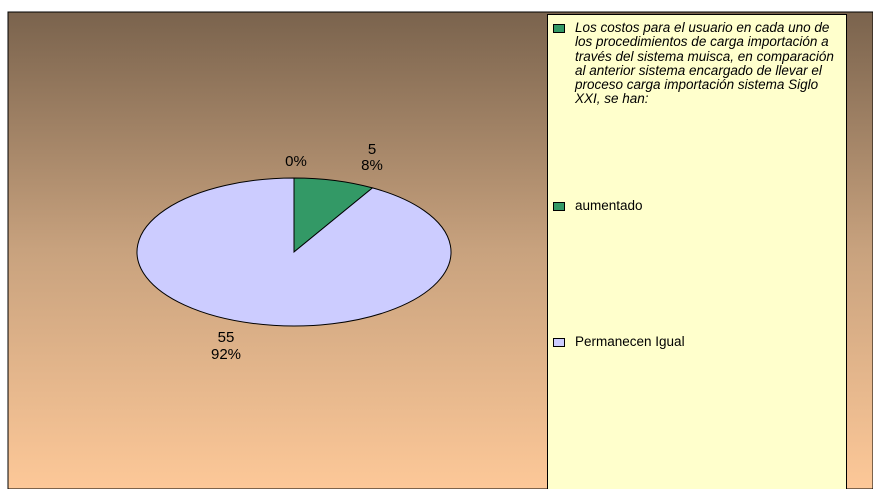 Image resolution: width=873 pixels, height=489 pixels. What do you see at coordinates (226, 354) in the screenshot?
I see `percent-label: 92%` at bounding box center [226, 354].